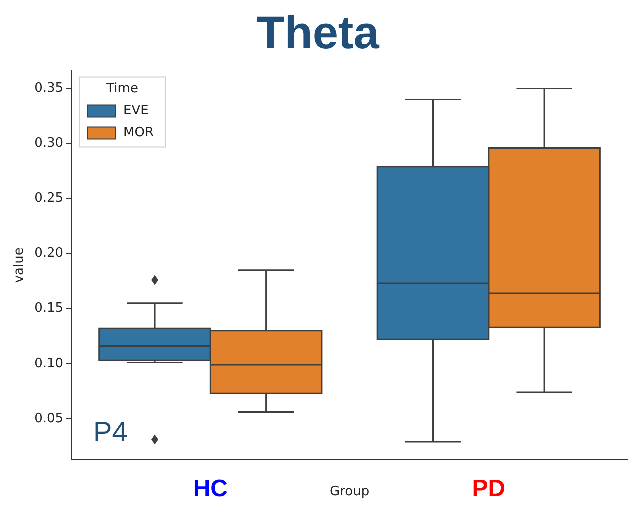 The image size is (636, 512). Describe the element at coordinates (318, 32) in the screenshot. I see `chart-title: Theta` at that location.